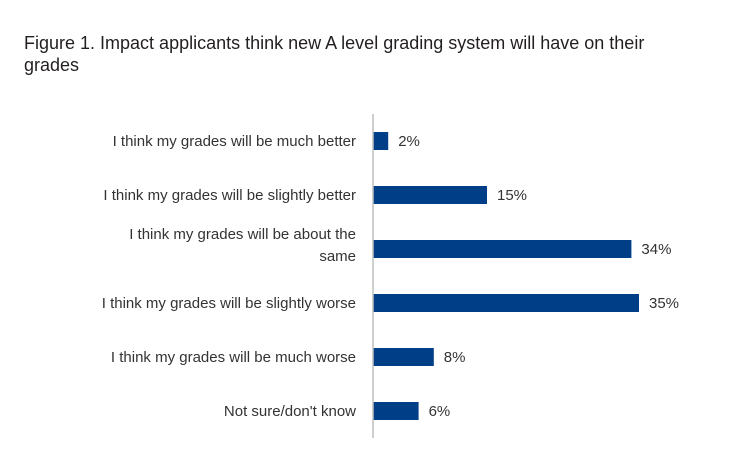 This screenshot has width=742, height=463. I want to click on value-label-2: 34%, so click(656, 249).